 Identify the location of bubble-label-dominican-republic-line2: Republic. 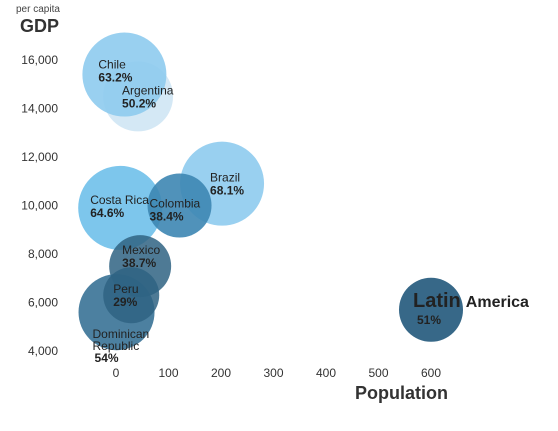
(116, 346).